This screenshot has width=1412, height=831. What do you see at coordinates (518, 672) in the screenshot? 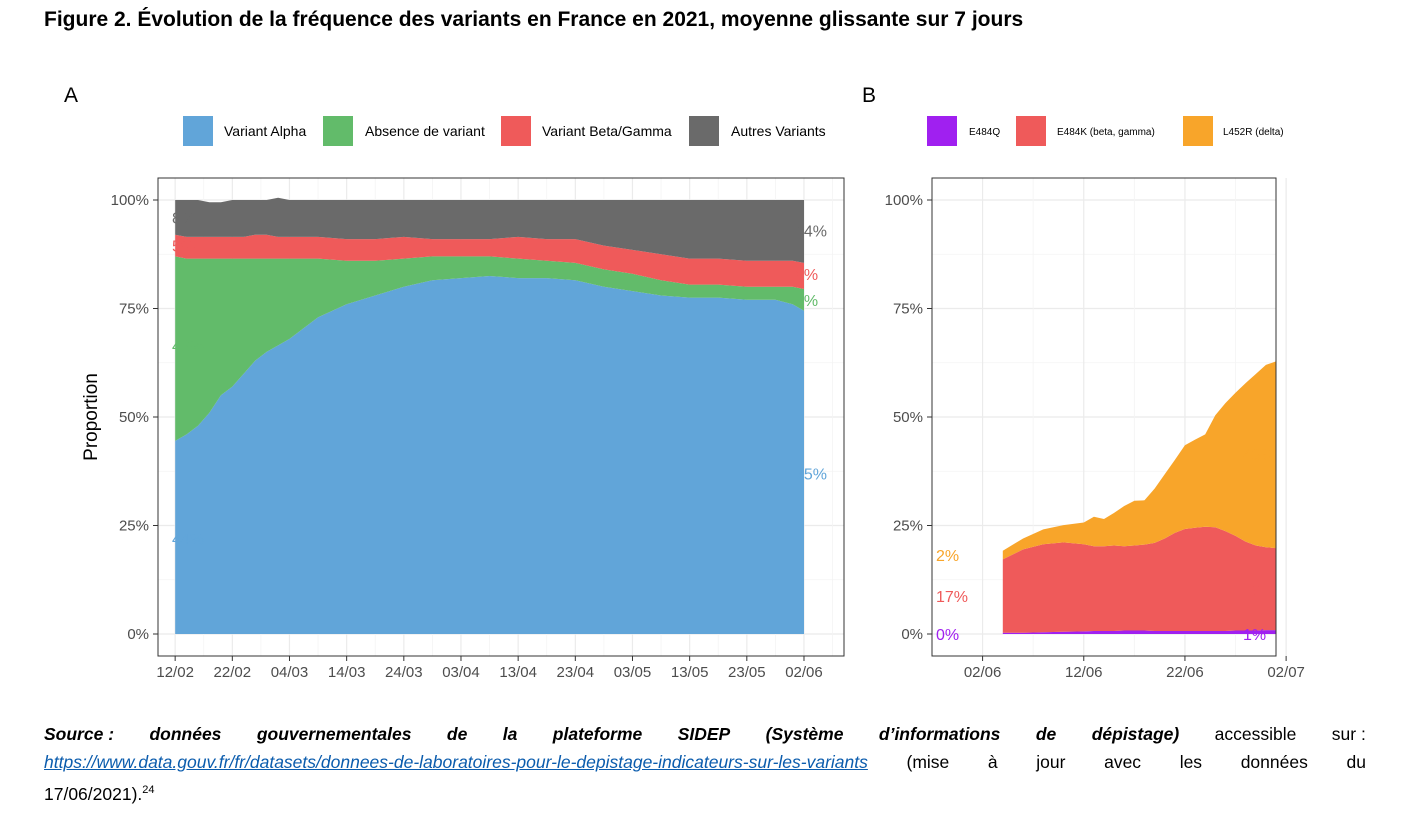
I see `x-tick-label: 13/04` at bounding box center [518, 672].